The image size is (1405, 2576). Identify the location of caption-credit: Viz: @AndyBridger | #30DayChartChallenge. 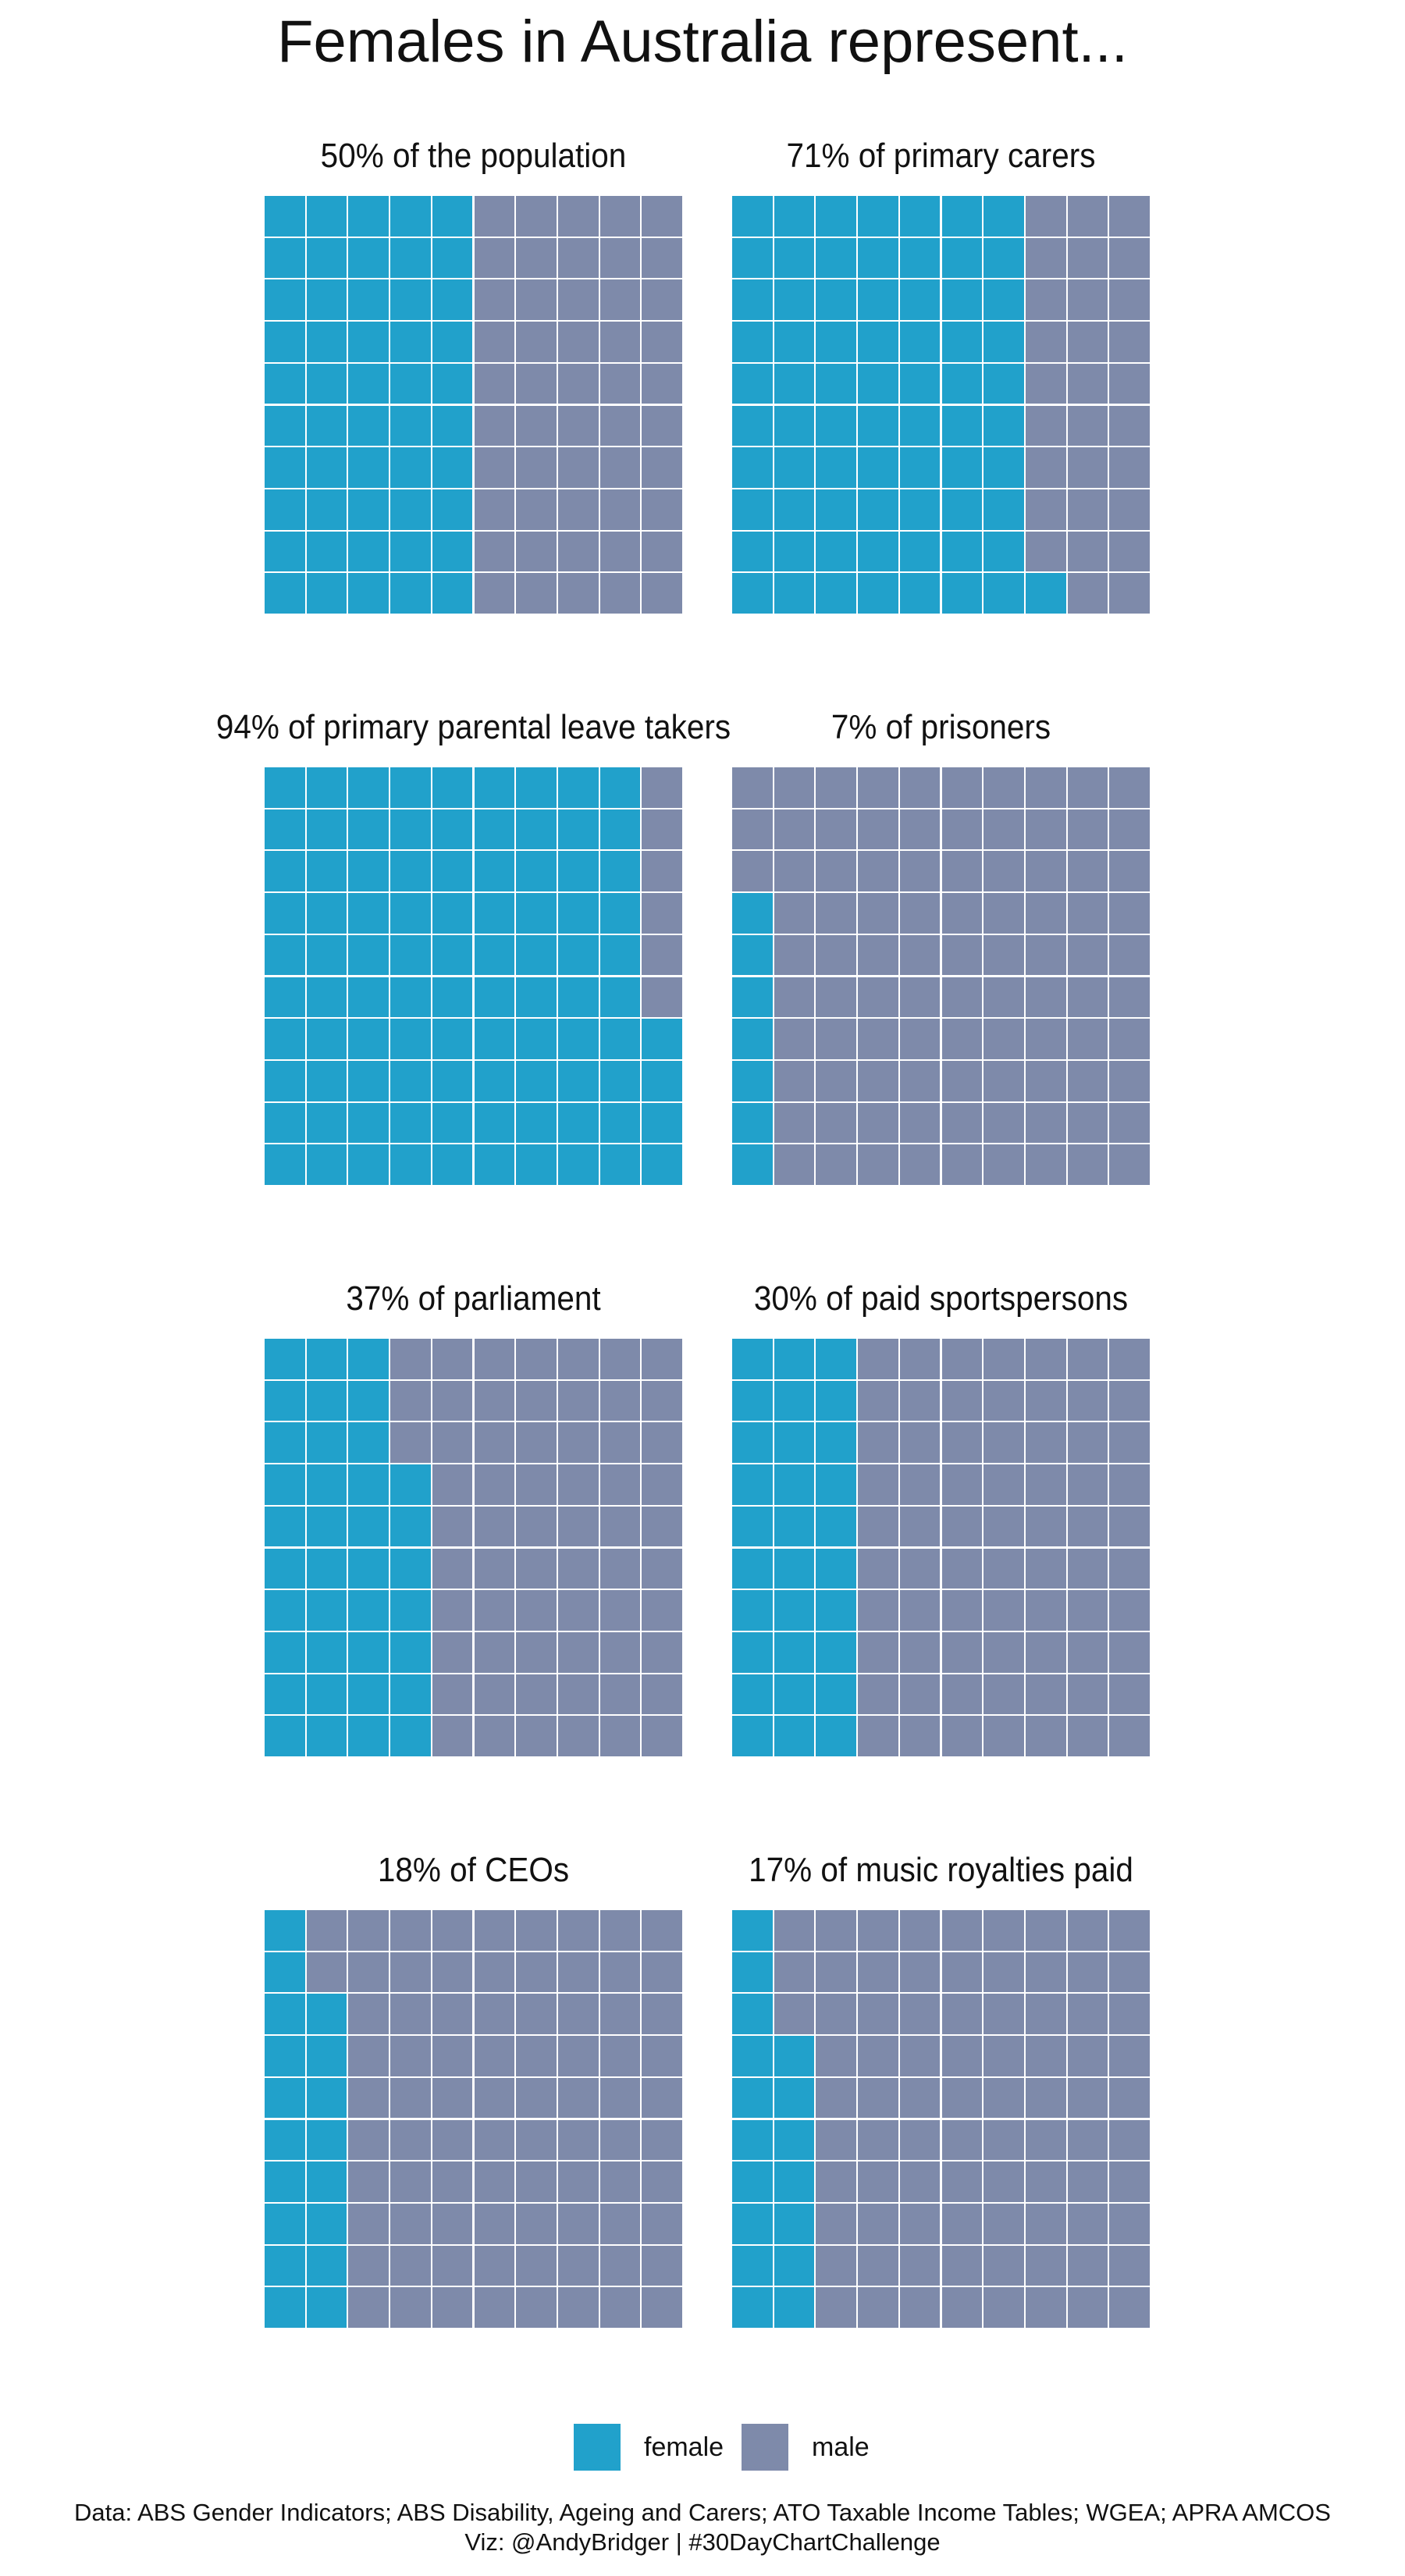
(703, 2542).